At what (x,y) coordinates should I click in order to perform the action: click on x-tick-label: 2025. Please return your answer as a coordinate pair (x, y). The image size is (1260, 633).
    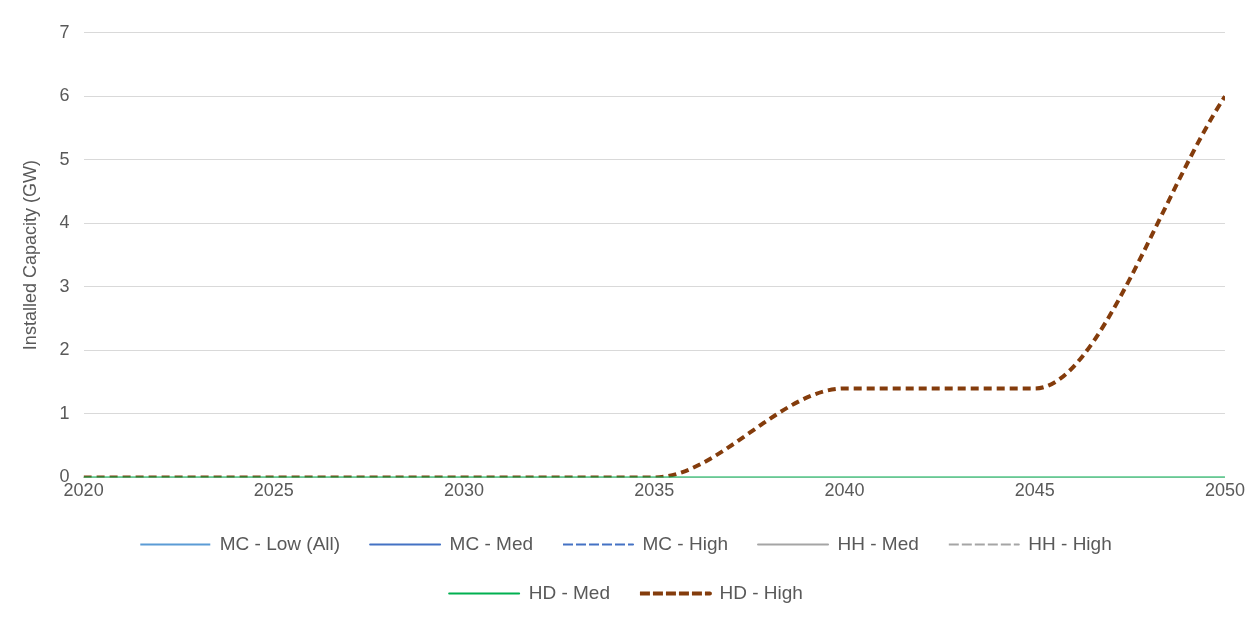
    Looking at the image, I should click on (273, 490).